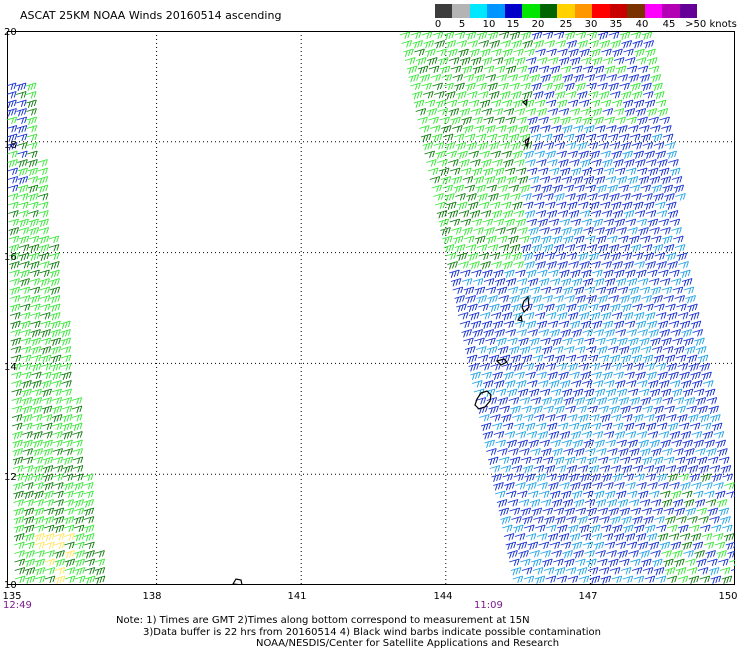 The image size is (740, 650). I want to click on colorbar-label-5: 5, so click(462, 24).